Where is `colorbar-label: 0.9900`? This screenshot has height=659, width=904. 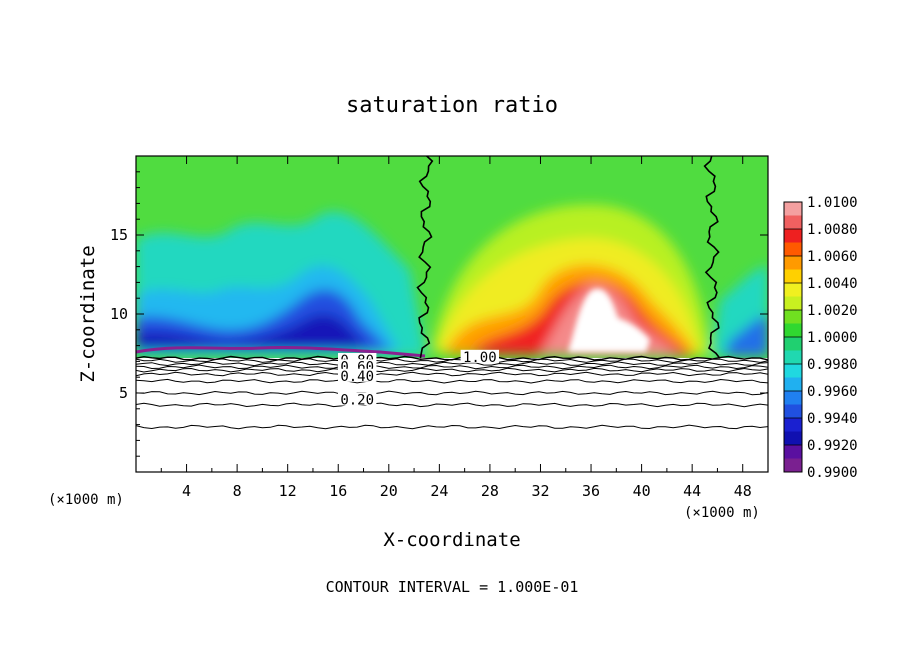 colorbar-label: 0.9900 is located at coordinates (832, 473).